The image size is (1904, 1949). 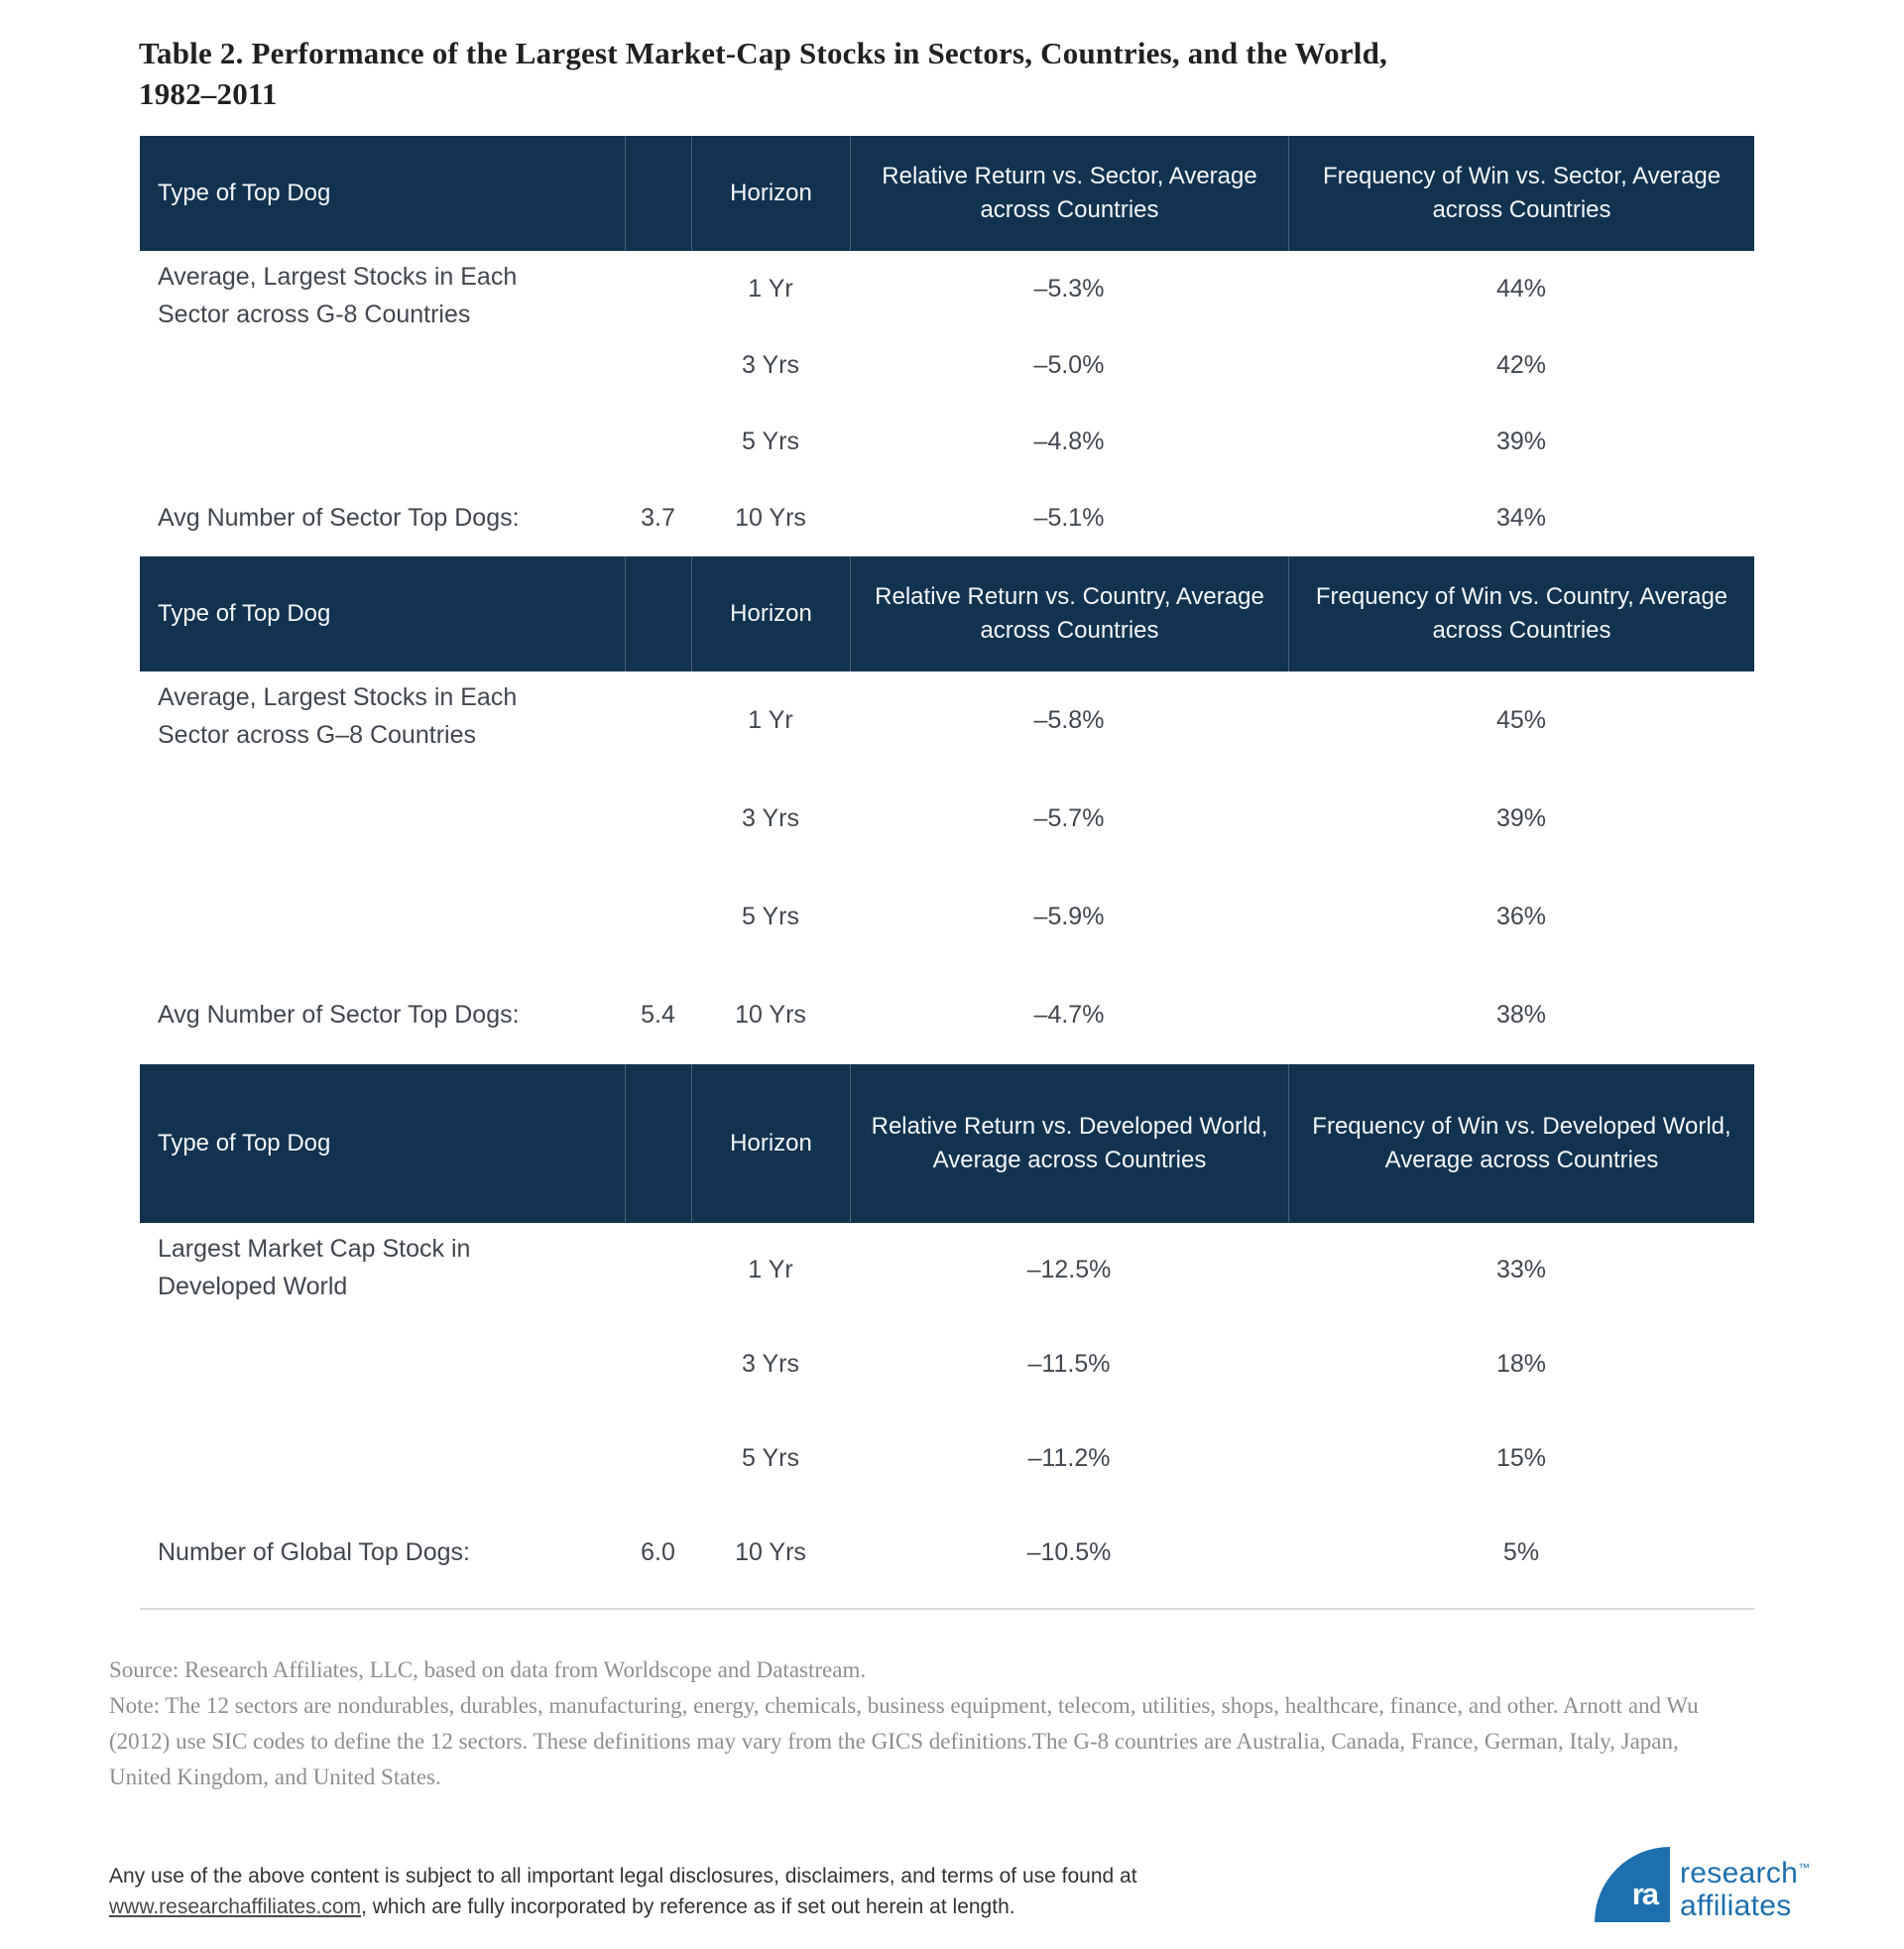 What do you see at coordinates (1521, 1552) in the screenshot?
I see `frequency-cell: 5%` at bounding box center [1521, 1552].